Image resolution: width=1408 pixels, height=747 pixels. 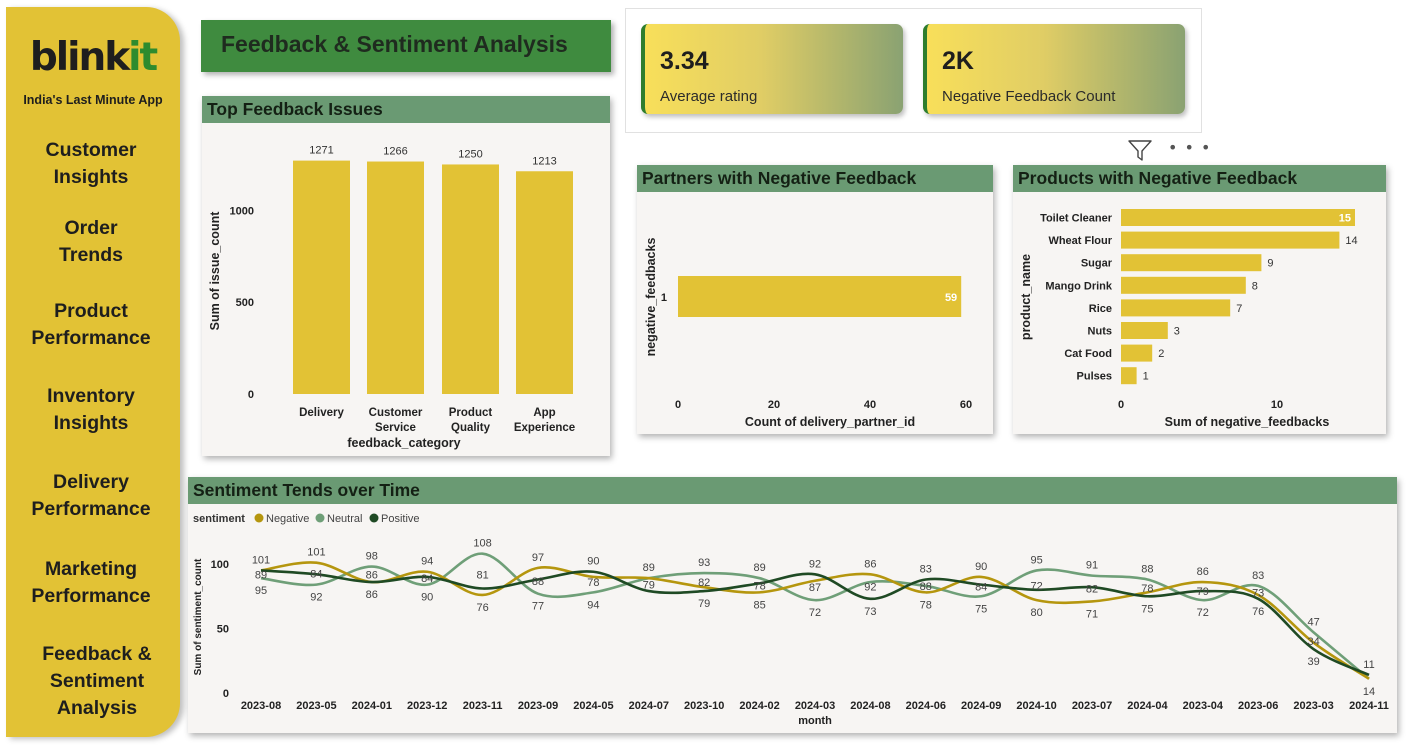 What do you see at coordinates (93, 57) in the screenshot?
I see `blinkit-logo: blinkit` at bounding box center [93, 57].